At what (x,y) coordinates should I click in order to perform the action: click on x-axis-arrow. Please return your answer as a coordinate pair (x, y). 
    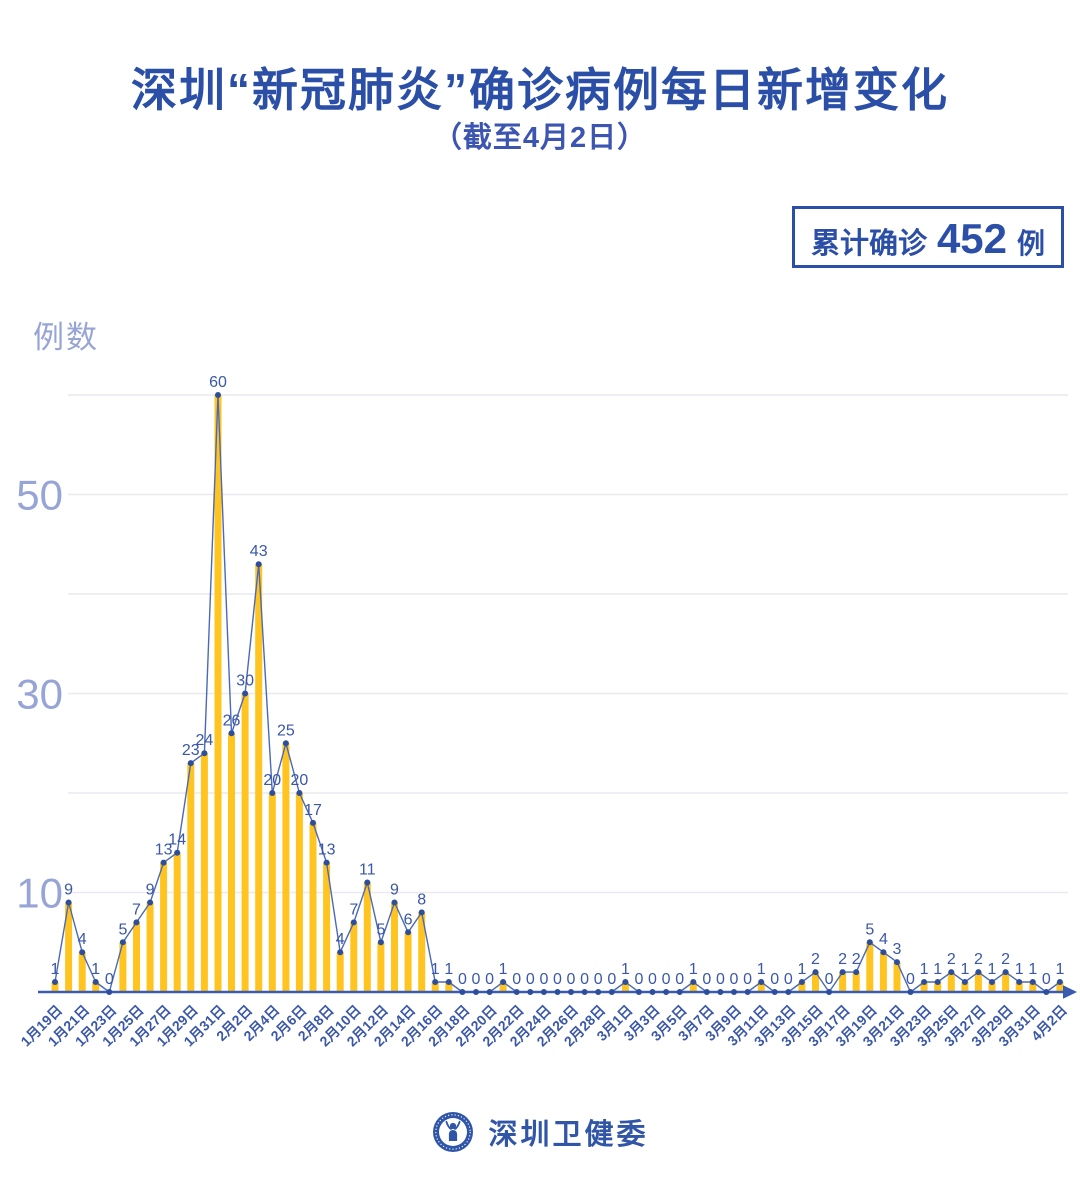
    Looking at the image, I should click on (1070, 992).